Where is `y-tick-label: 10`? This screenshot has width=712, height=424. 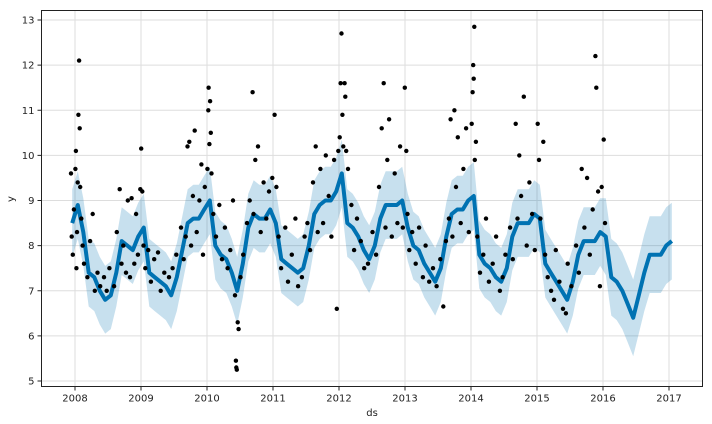
y-tick-label: 10 is located at coordinates (28, 156).